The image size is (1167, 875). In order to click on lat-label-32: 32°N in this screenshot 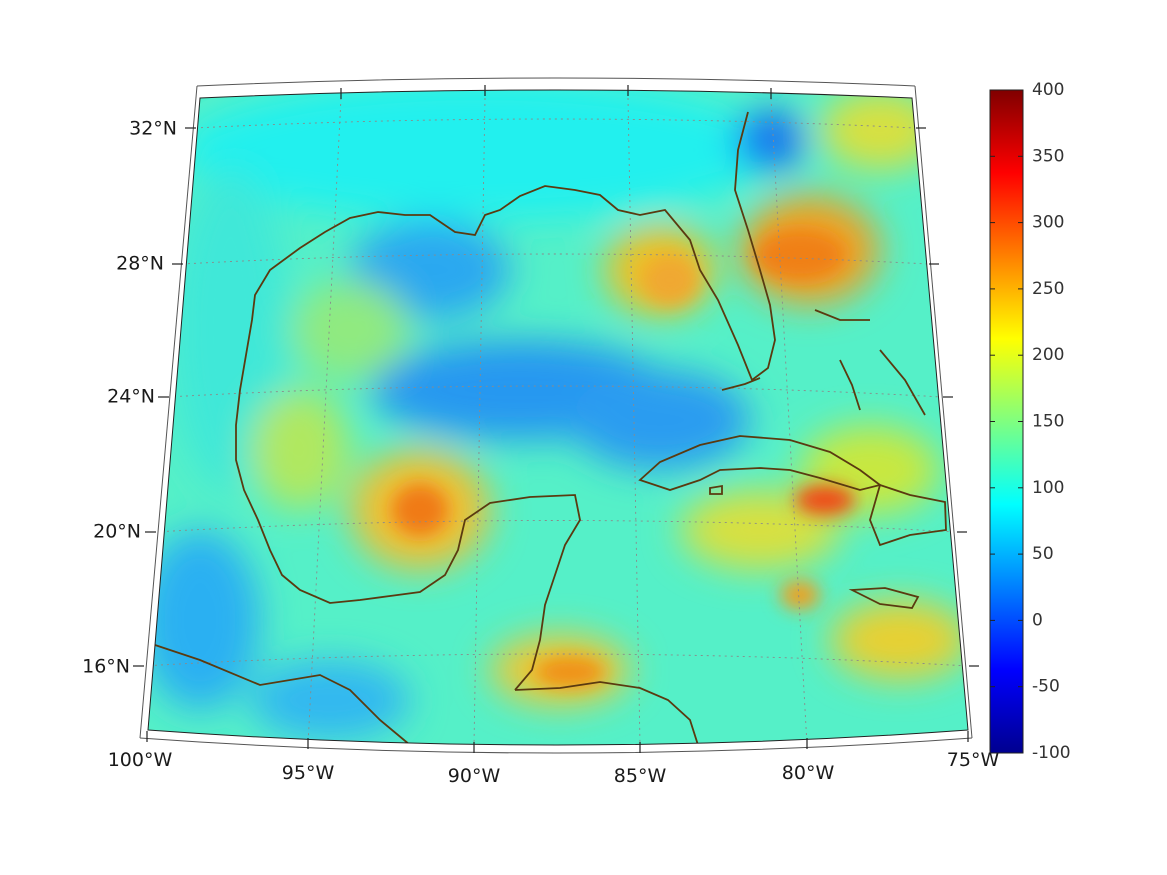, I will do `click(153, 129)`.